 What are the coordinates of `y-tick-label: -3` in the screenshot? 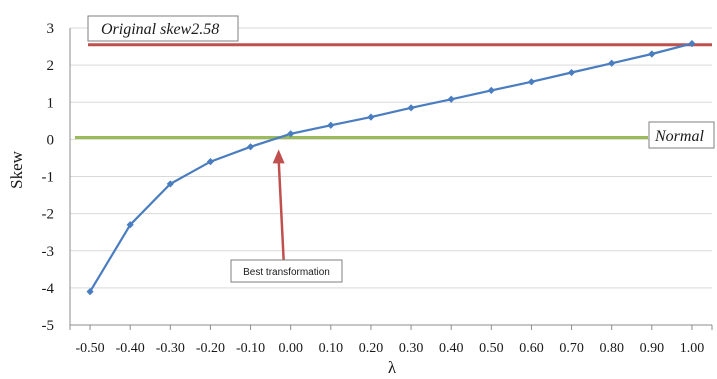 It's located at (48, 252).